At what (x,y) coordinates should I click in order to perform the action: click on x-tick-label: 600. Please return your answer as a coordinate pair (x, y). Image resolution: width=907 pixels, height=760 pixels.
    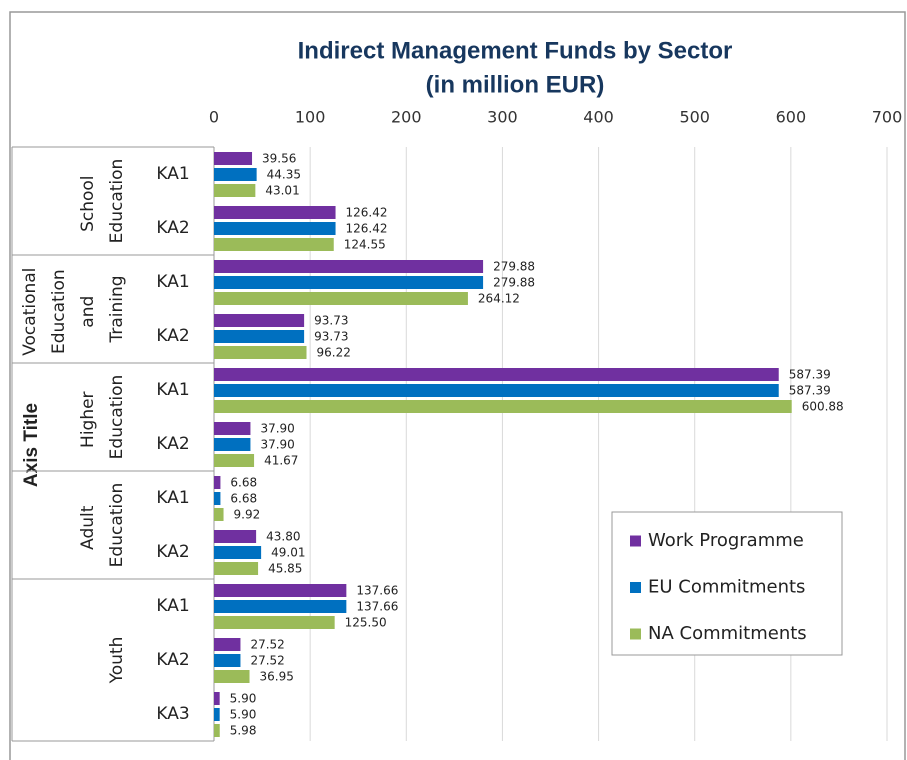
    Looking at the image, I should click on (791, 117).